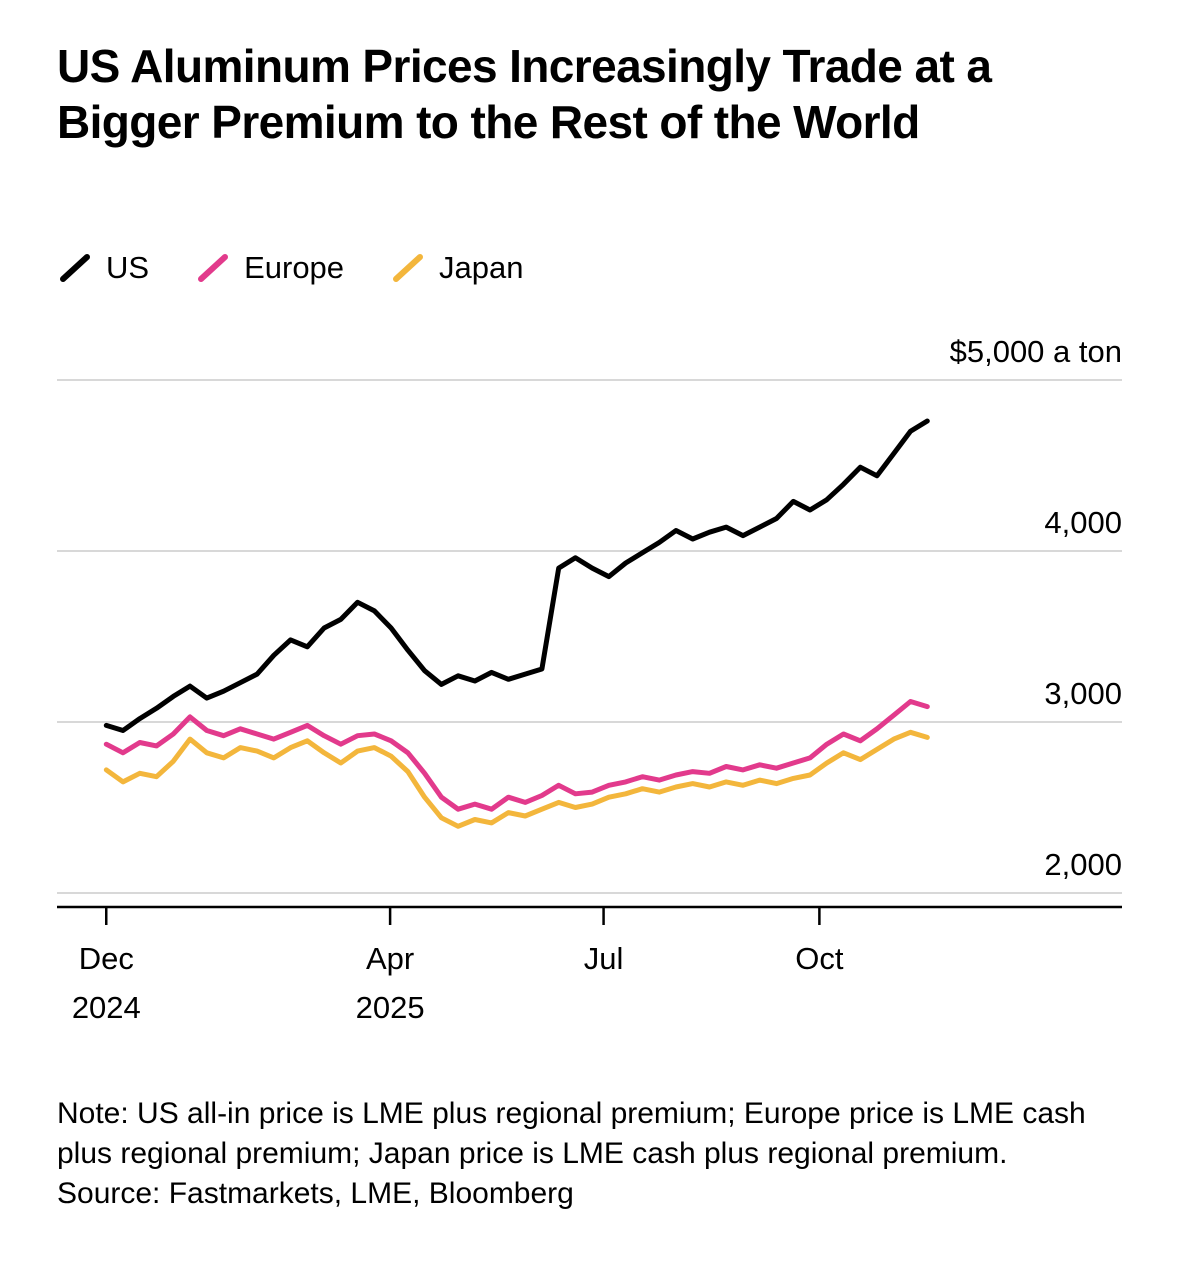 Image resolution: width=1179 pixels, height=1283 pixels. I want to click on x-axis-label: Apr 2025, so click(390, 983).